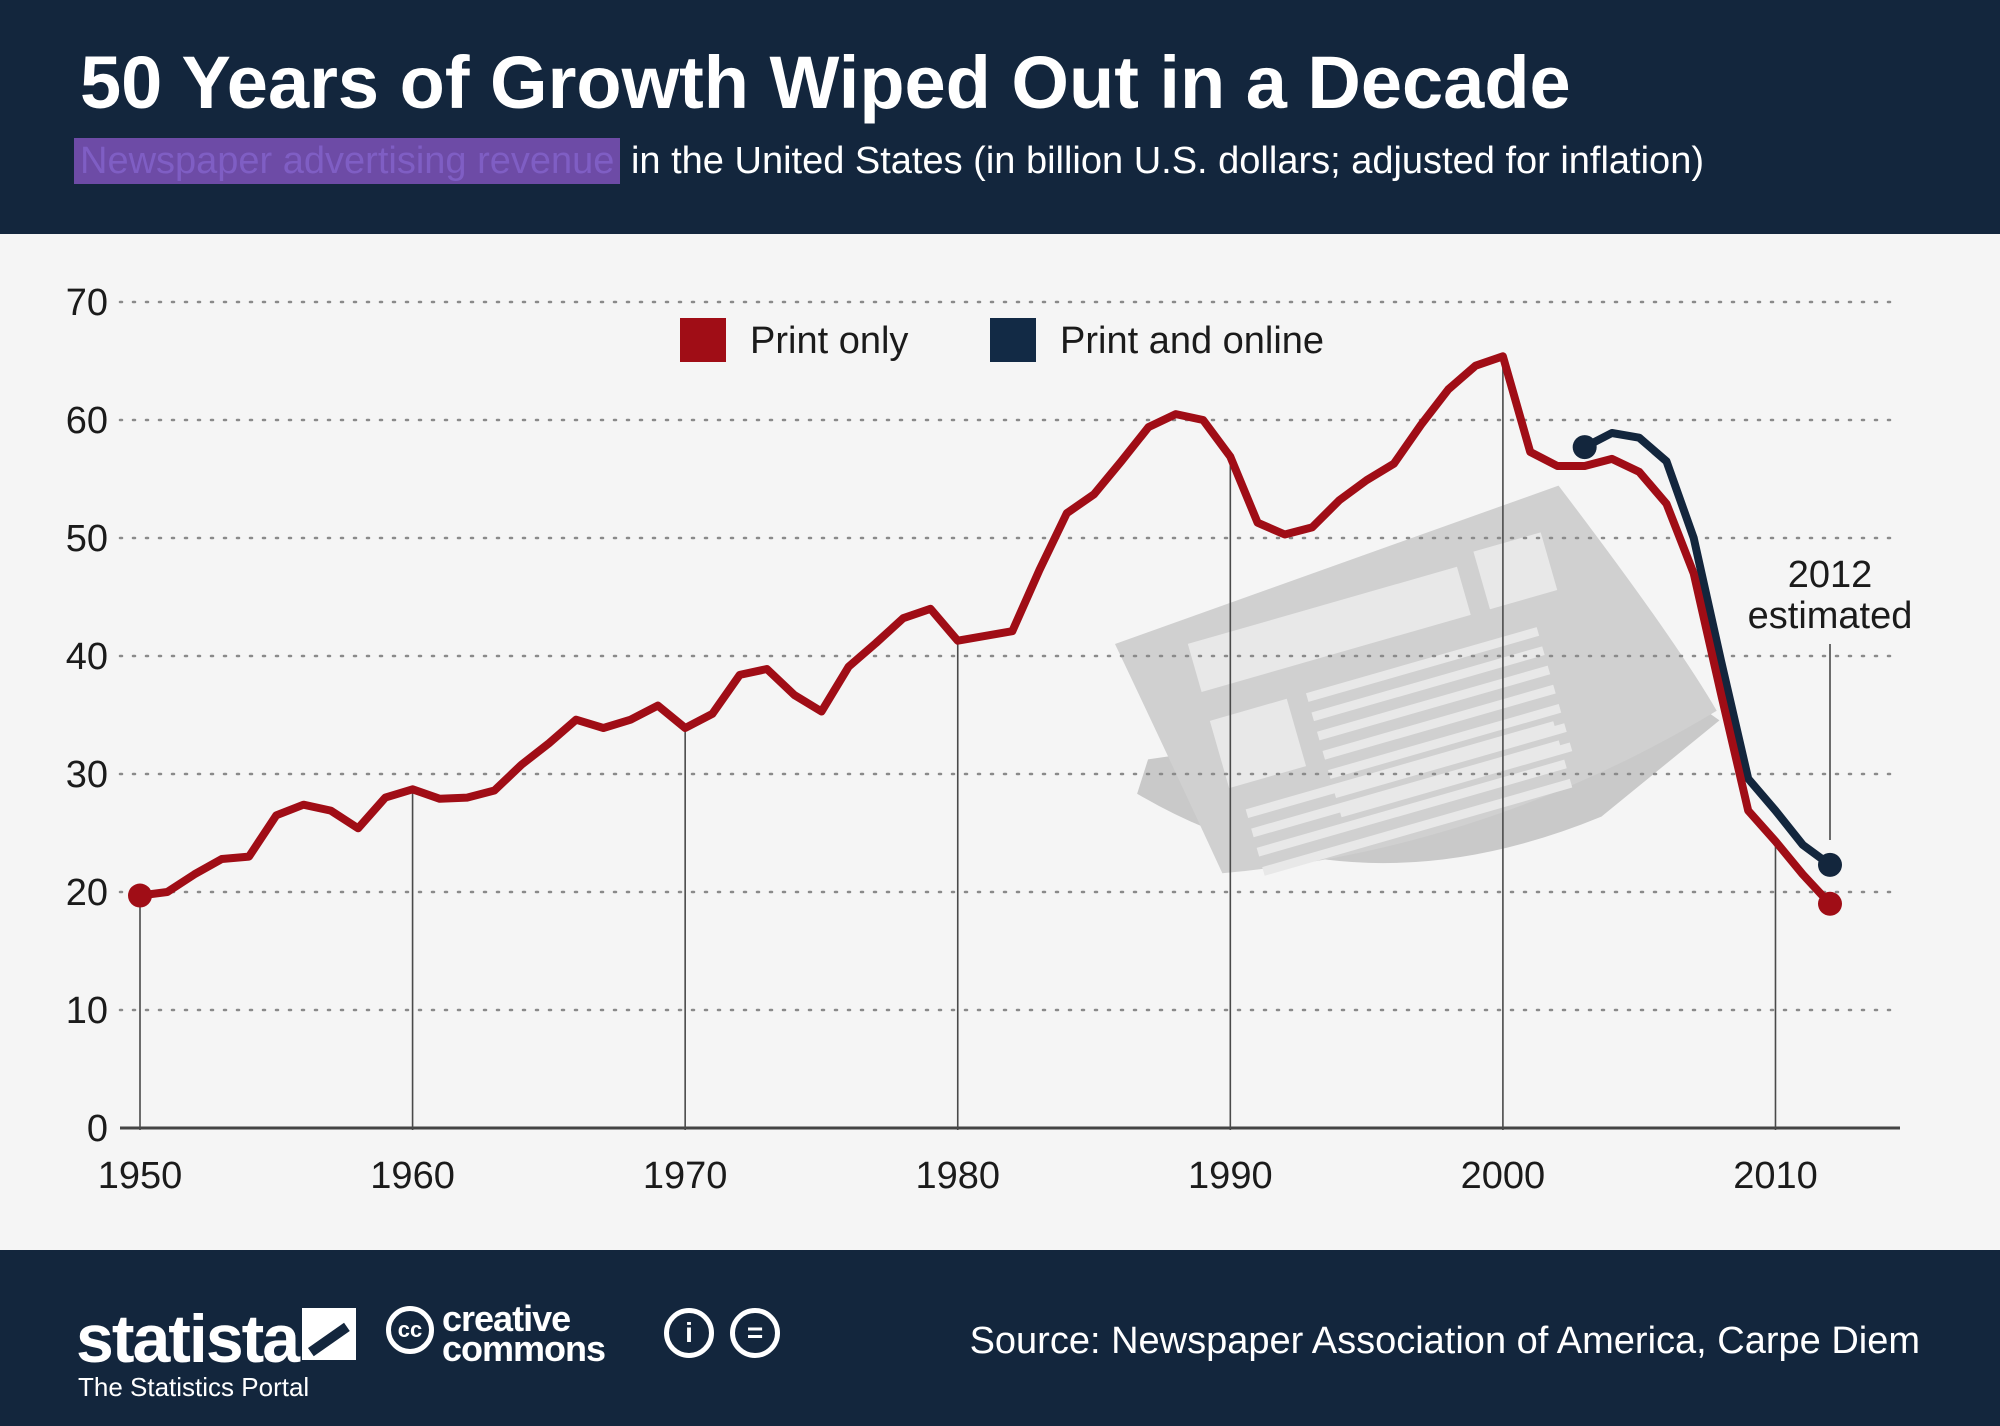 The height and width of the screenshot is (1426, 2000). What do you see at coordinates (524, 1348) in the screenshot?
I see `cc-line-2: commons` at bounding box center [524, 1348].